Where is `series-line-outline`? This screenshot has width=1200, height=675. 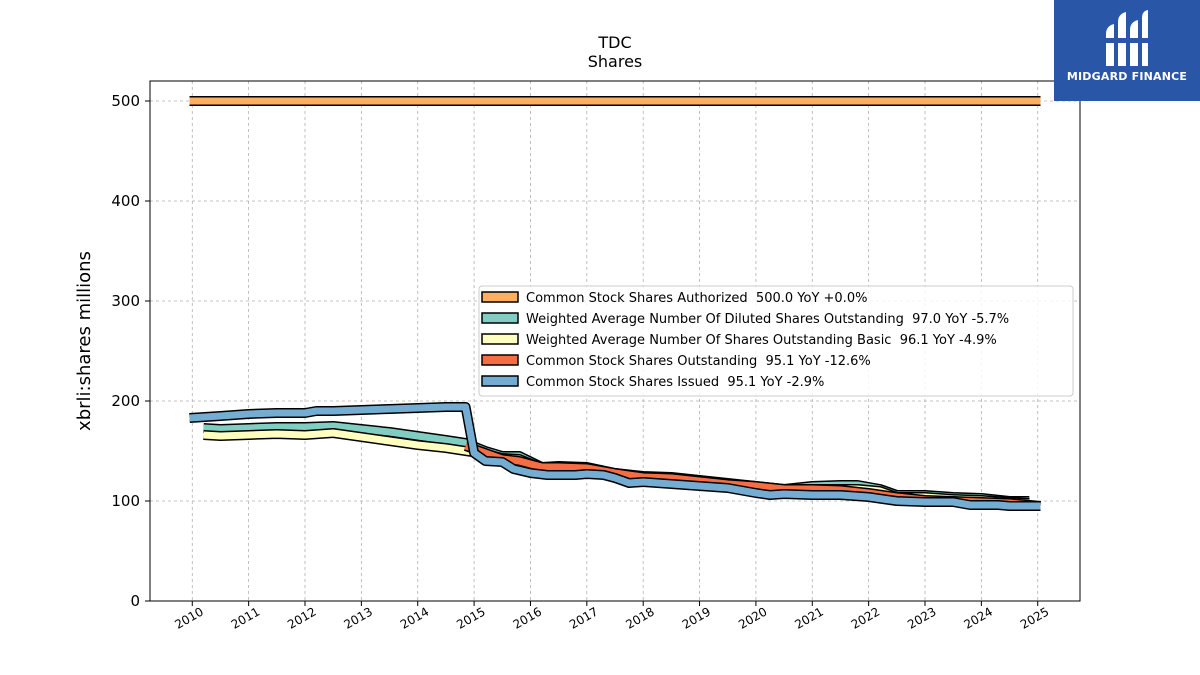 series-line-outline is located at coordinates (616, 468).